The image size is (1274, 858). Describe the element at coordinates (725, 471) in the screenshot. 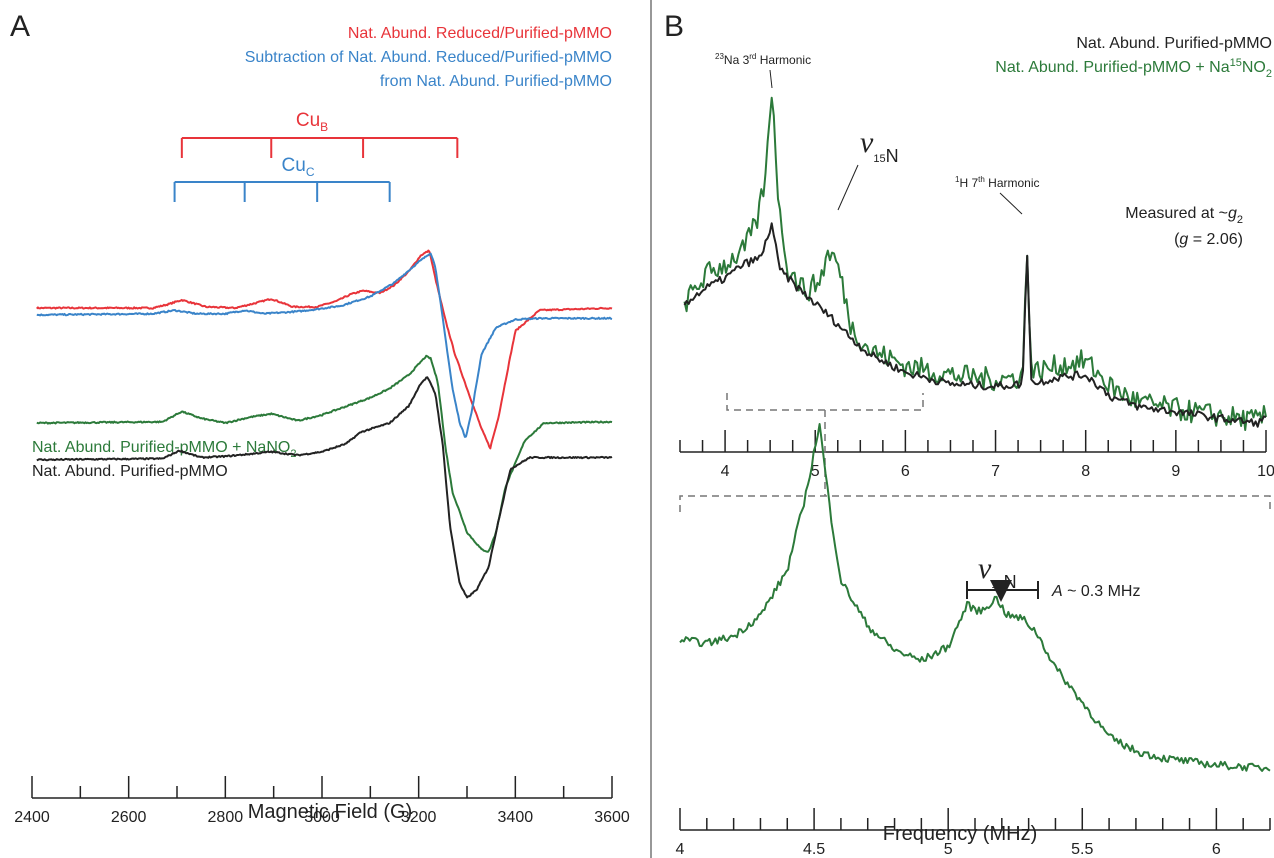

I see `panel-b-top-tick-label: 4` at that location.